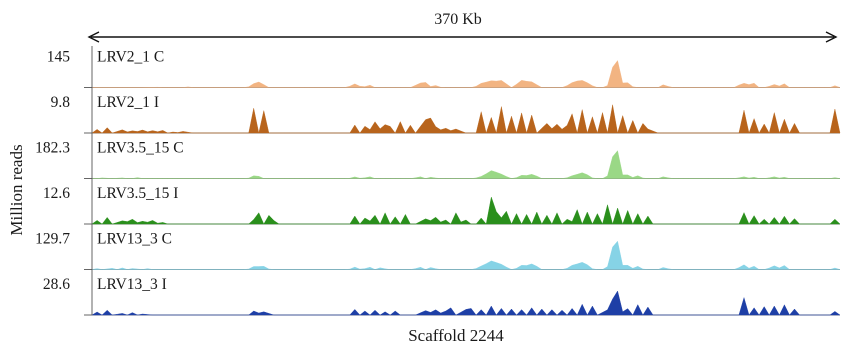 The image size is (841, 348). Describe the element at coordinates (93, 37) in the screenshot. I see `span-arrow-left-head` at that location.